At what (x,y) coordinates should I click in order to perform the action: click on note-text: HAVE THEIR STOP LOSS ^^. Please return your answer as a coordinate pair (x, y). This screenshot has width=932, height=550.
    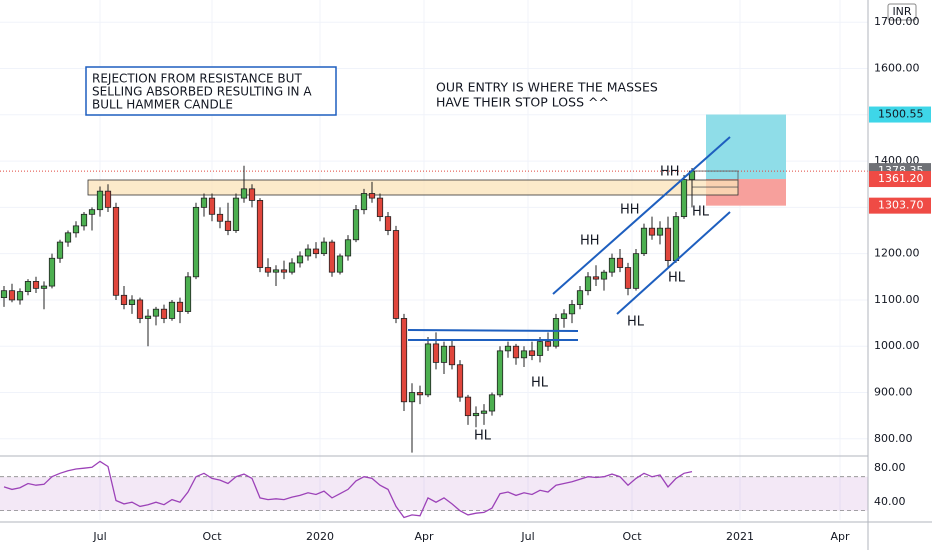
    Looking at the image, I should click on (522, 102).